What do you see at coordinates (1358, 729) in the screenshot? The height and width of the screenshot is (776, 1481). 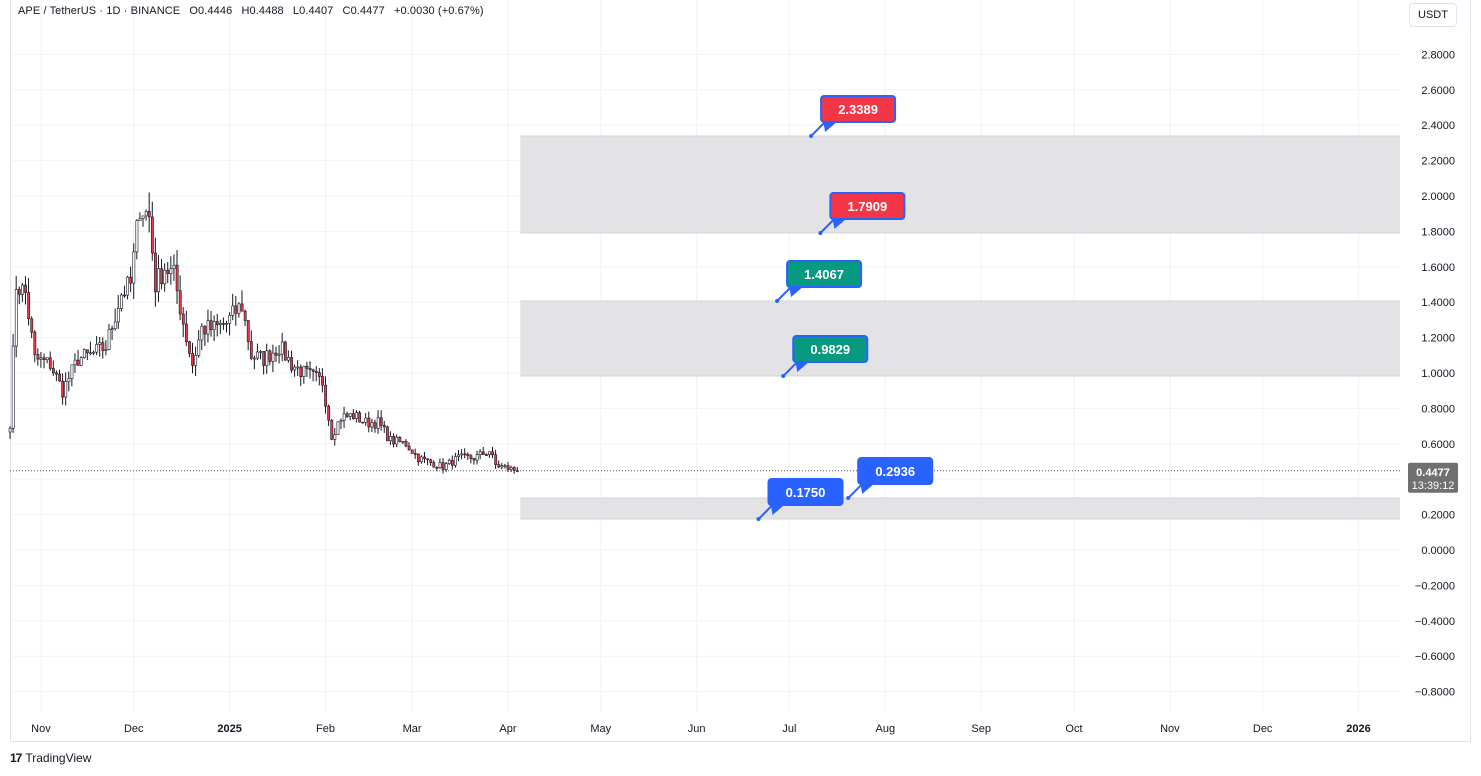 I see `x-tick-label-14: 2026` at bounding box center [1358, 729].